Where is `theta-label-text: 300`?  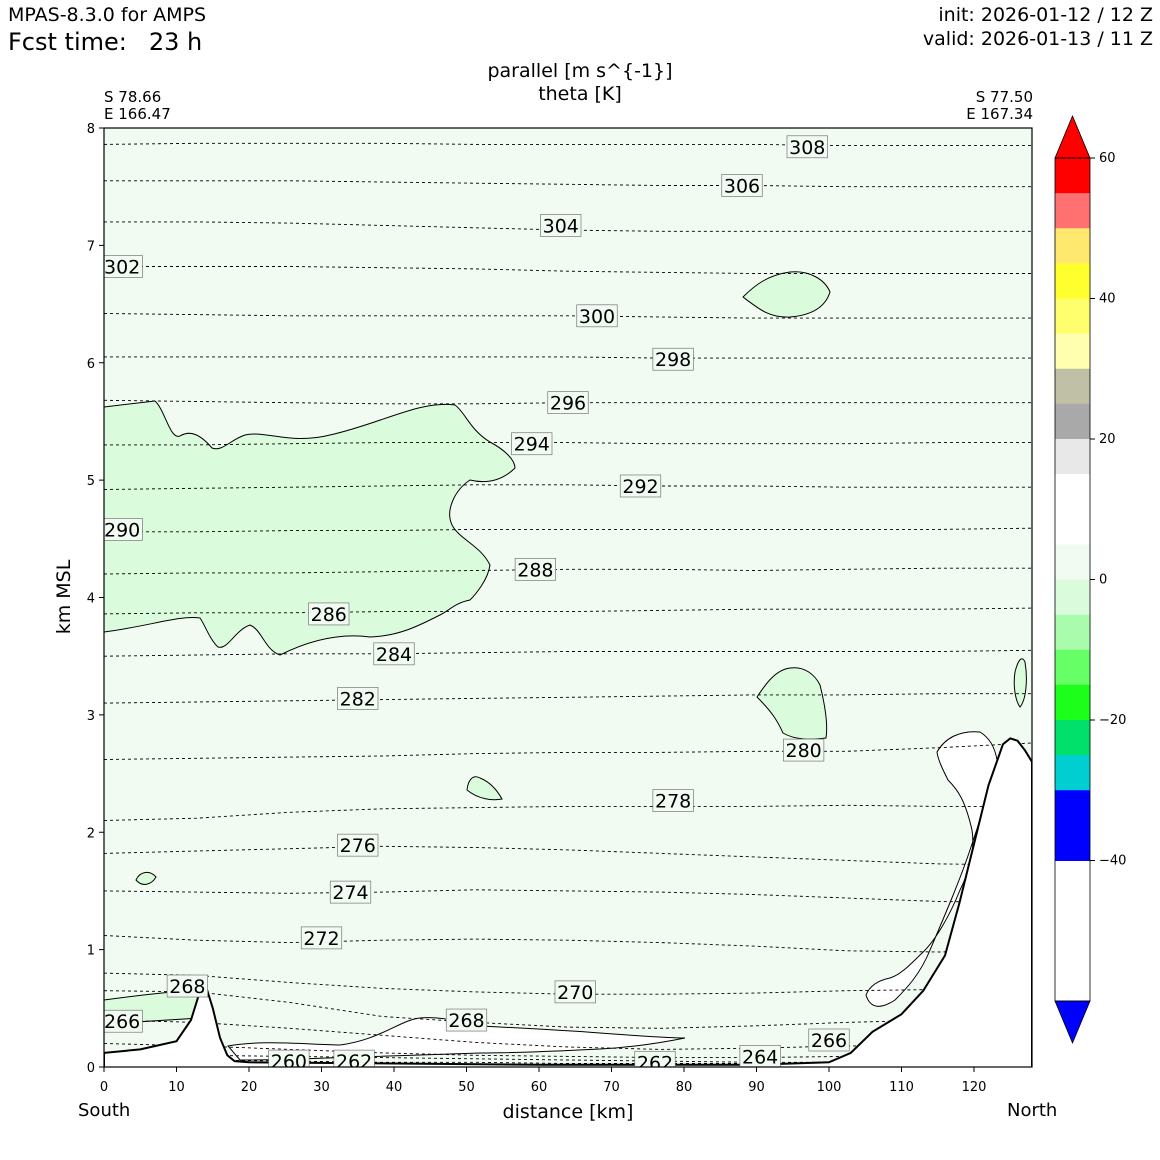
theta-label-text: 300 is located at coordinates (597, 317).